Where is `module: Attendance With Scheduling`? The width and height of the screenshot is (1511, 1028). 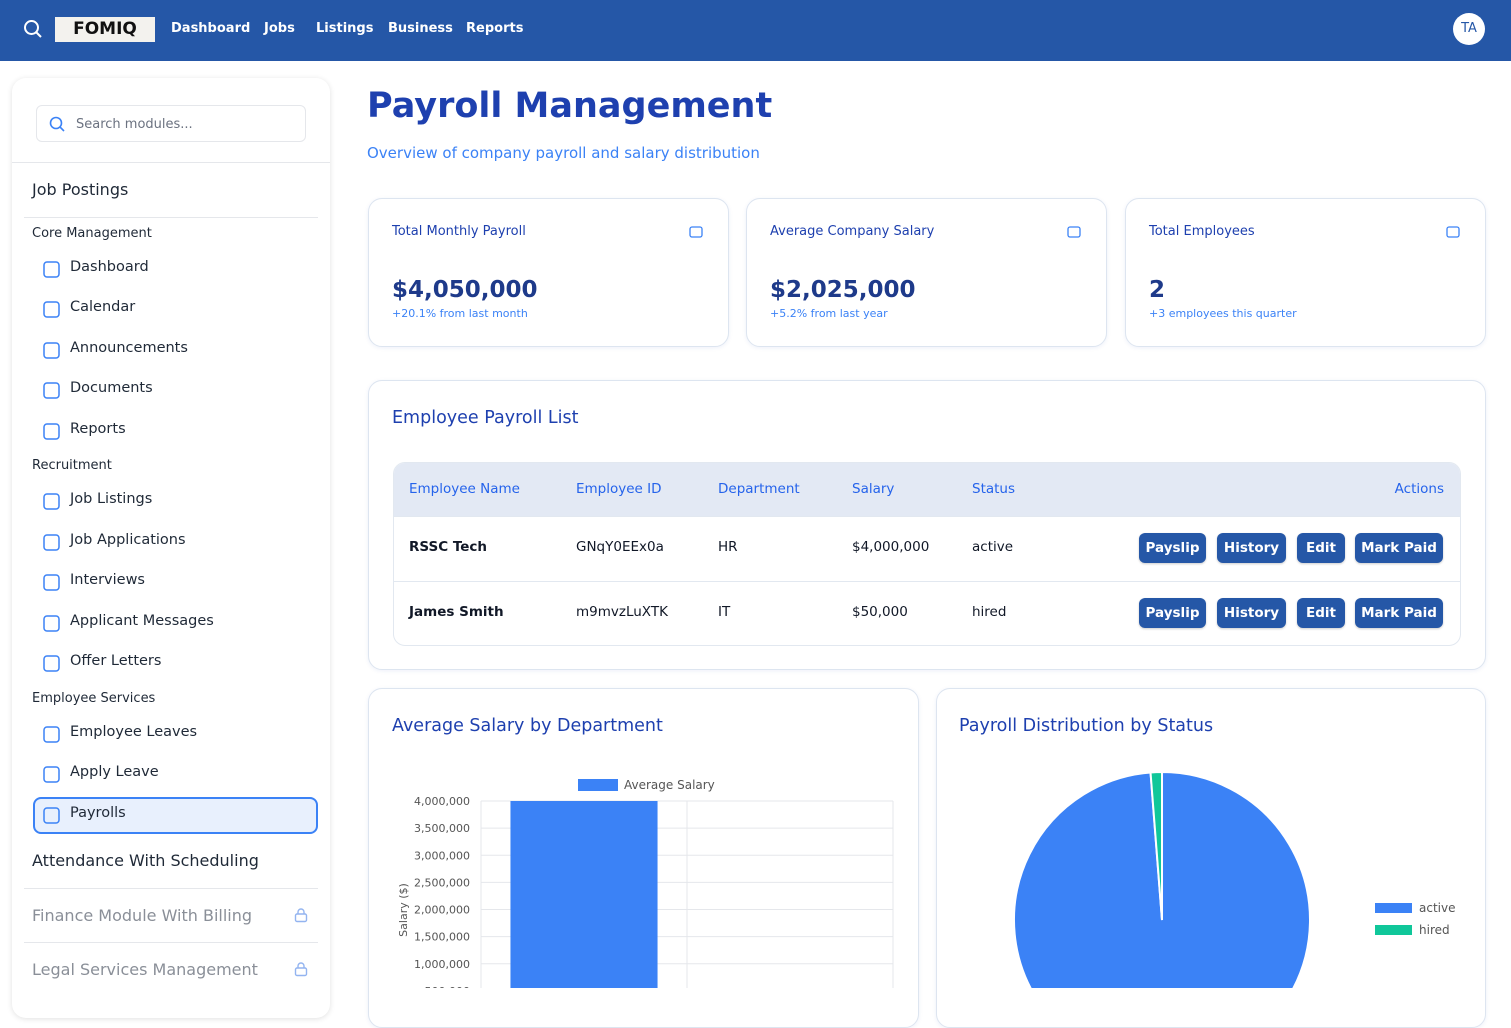
module: Attendance With Scheduling is located at coordinates (145, 860).